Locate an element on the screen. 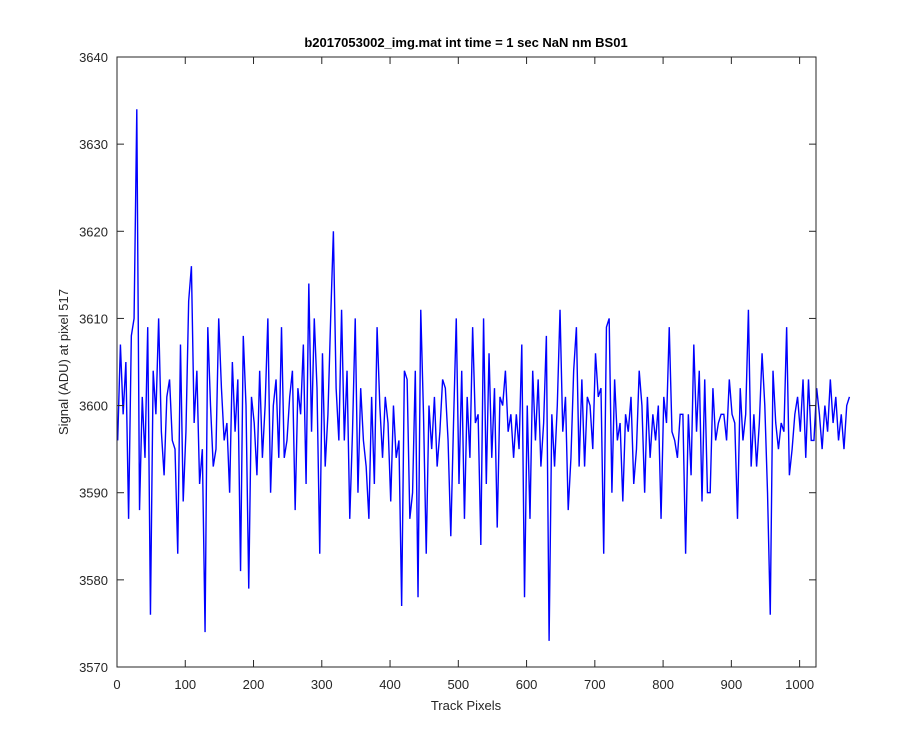  x-tick-label: 200 is located at coordinates (254, 684).